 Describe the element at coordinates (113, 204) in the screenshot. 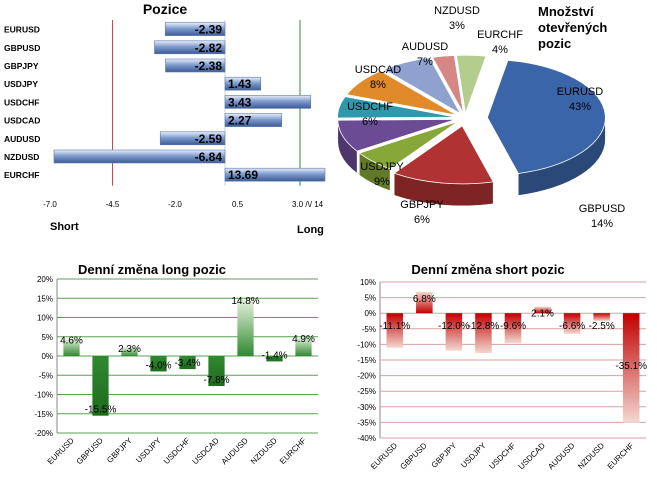

I see `x-tick-label: -4.5` at that location.